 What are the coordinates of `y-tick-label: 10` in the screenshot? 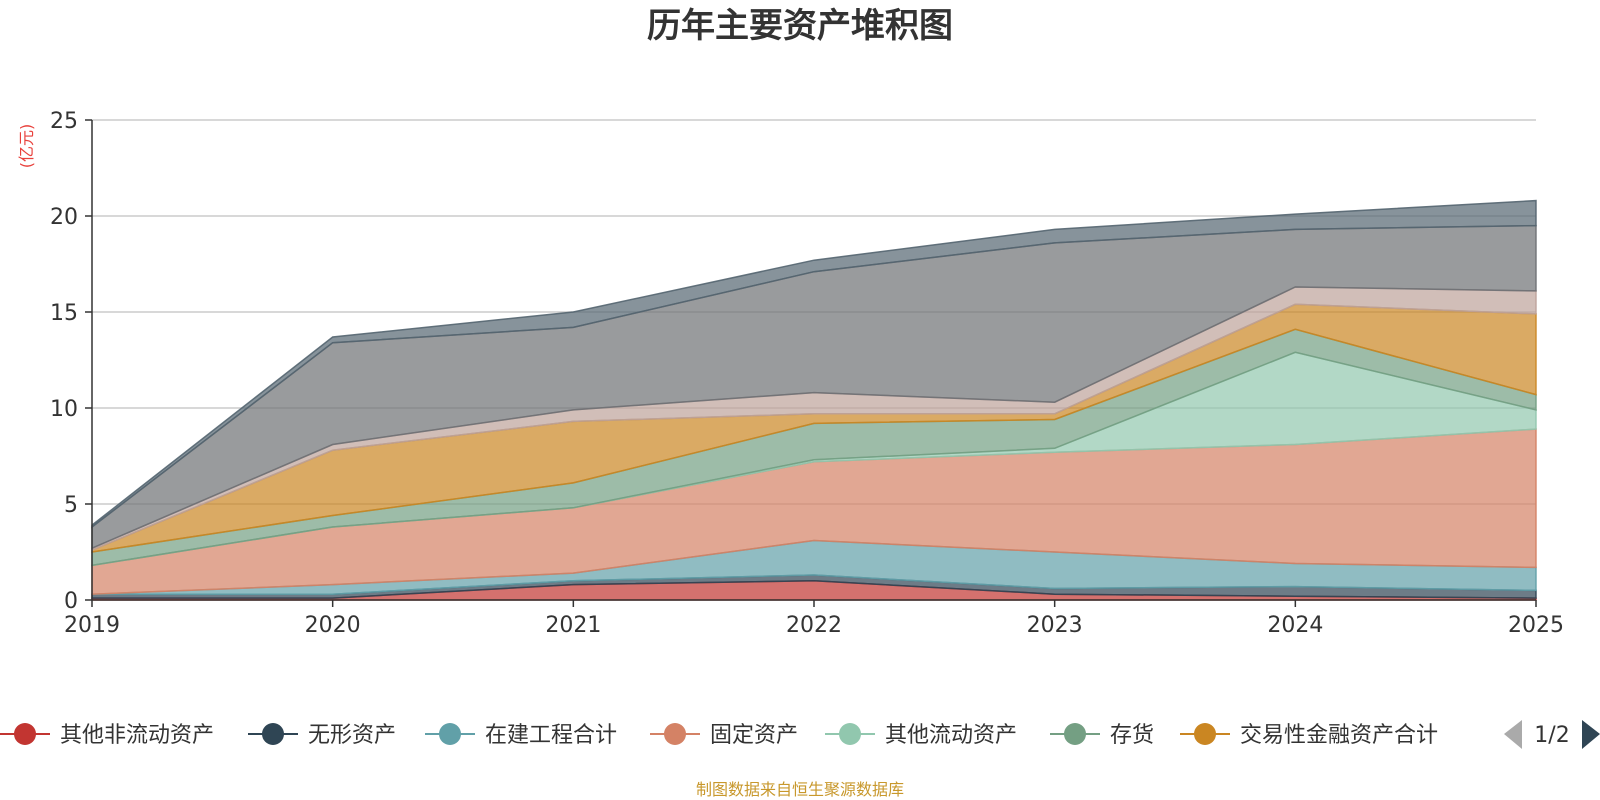 It's located at (64, 409).